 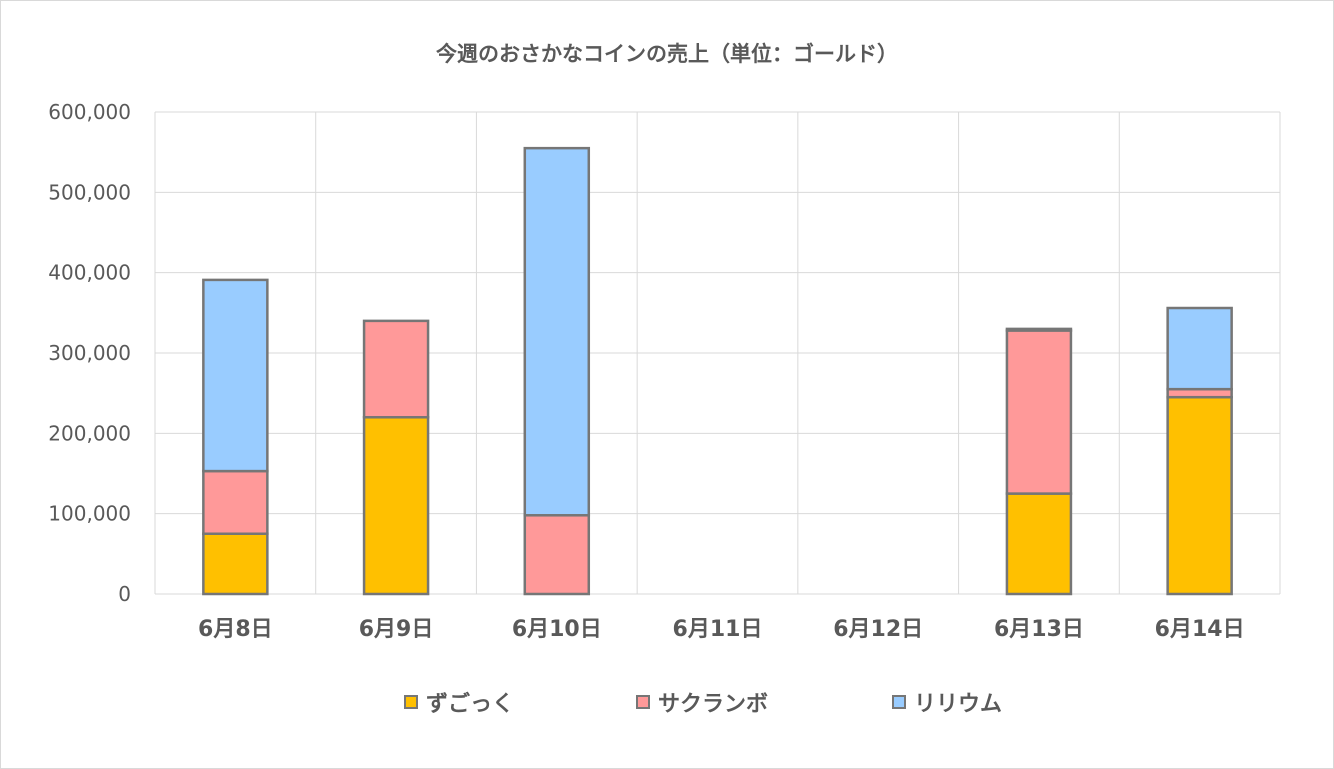 I want to click on legend-label-0: ずごっく, so click(x=470, y=704).